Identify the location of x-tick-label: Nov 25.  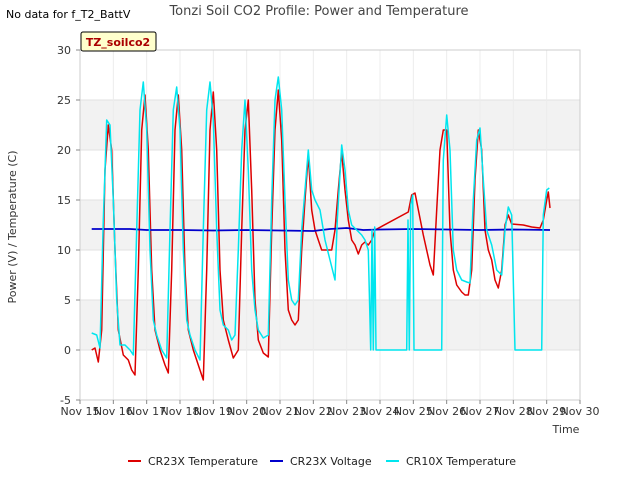
(413, 411).